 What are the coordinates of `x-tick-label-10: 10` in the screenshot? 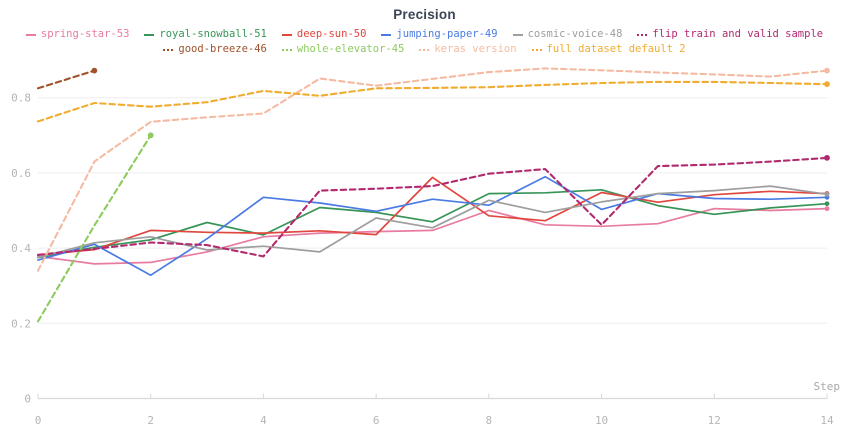 It's located at (601, 420).